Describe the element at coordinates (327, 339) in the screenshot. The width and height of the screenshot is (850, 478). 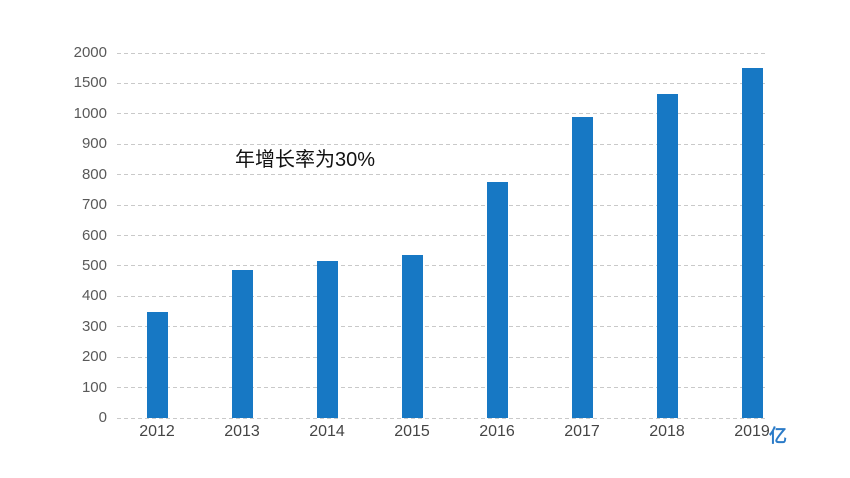
I see `bar-2014` at that location.